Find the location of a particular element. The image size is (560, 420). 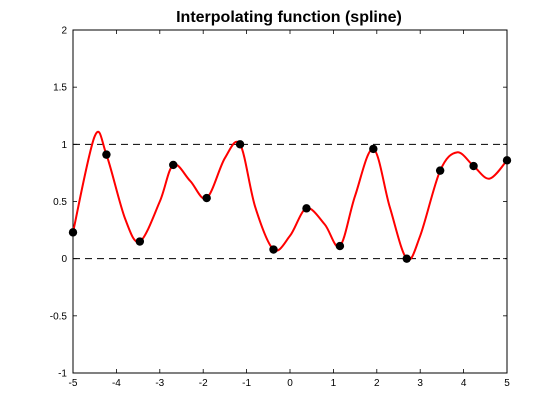

x-tick-label: 1 is located at coordinates (334, 383).